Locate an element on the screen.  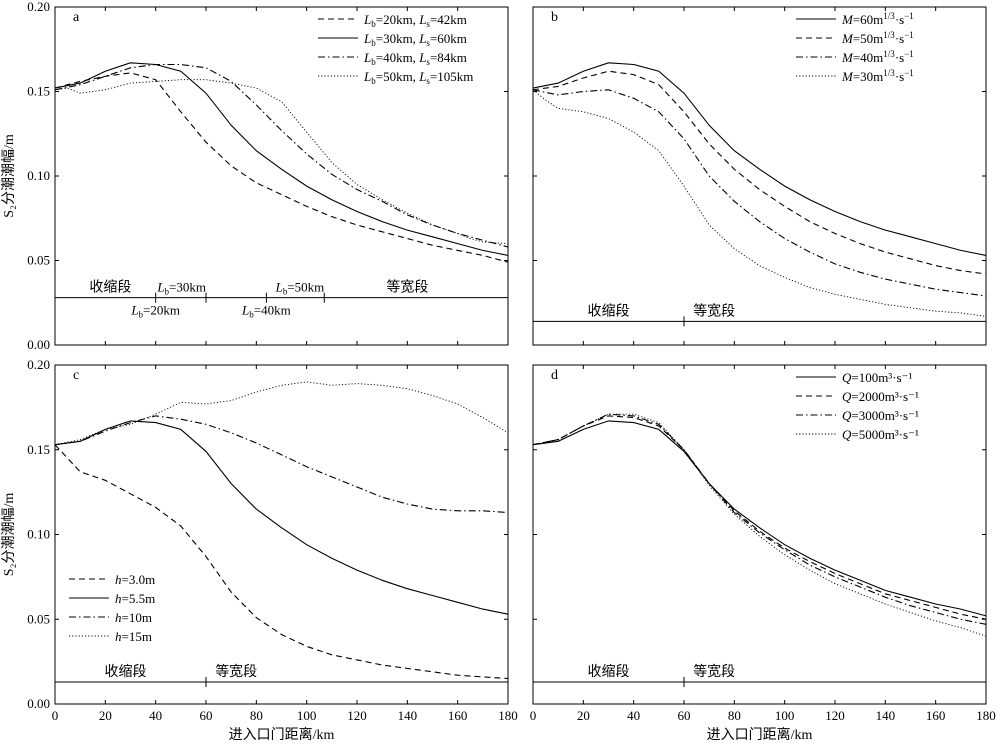
legend: h=3.0m h=5.5m h=10m h=15m is located at coordinates (112, 608).